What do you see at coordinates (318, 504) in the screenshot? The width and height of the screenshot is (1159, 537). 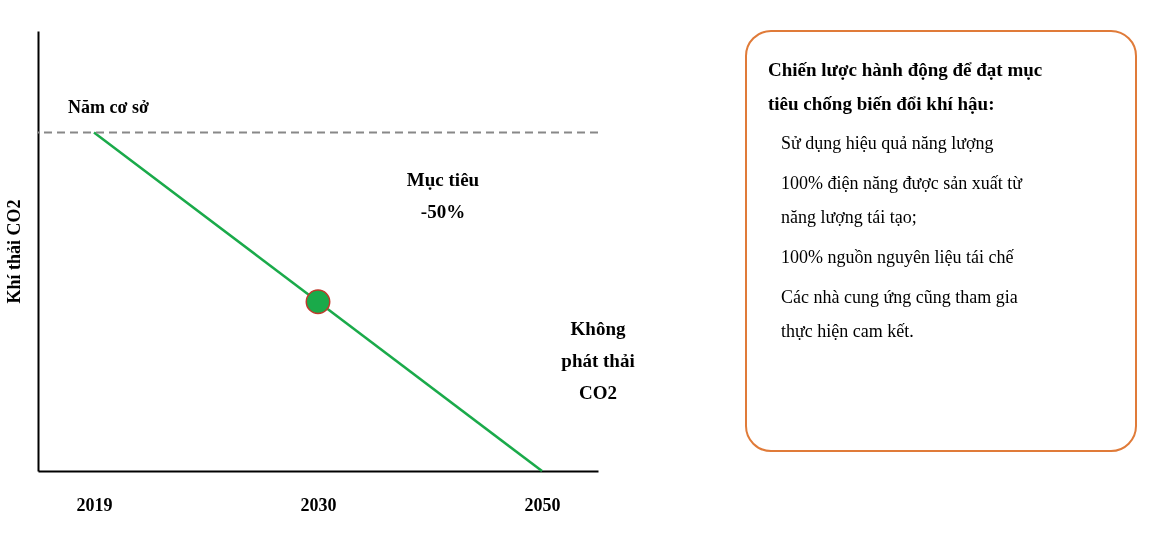 I see `x-tick-label: 2030` at bounding box center [318, 504].